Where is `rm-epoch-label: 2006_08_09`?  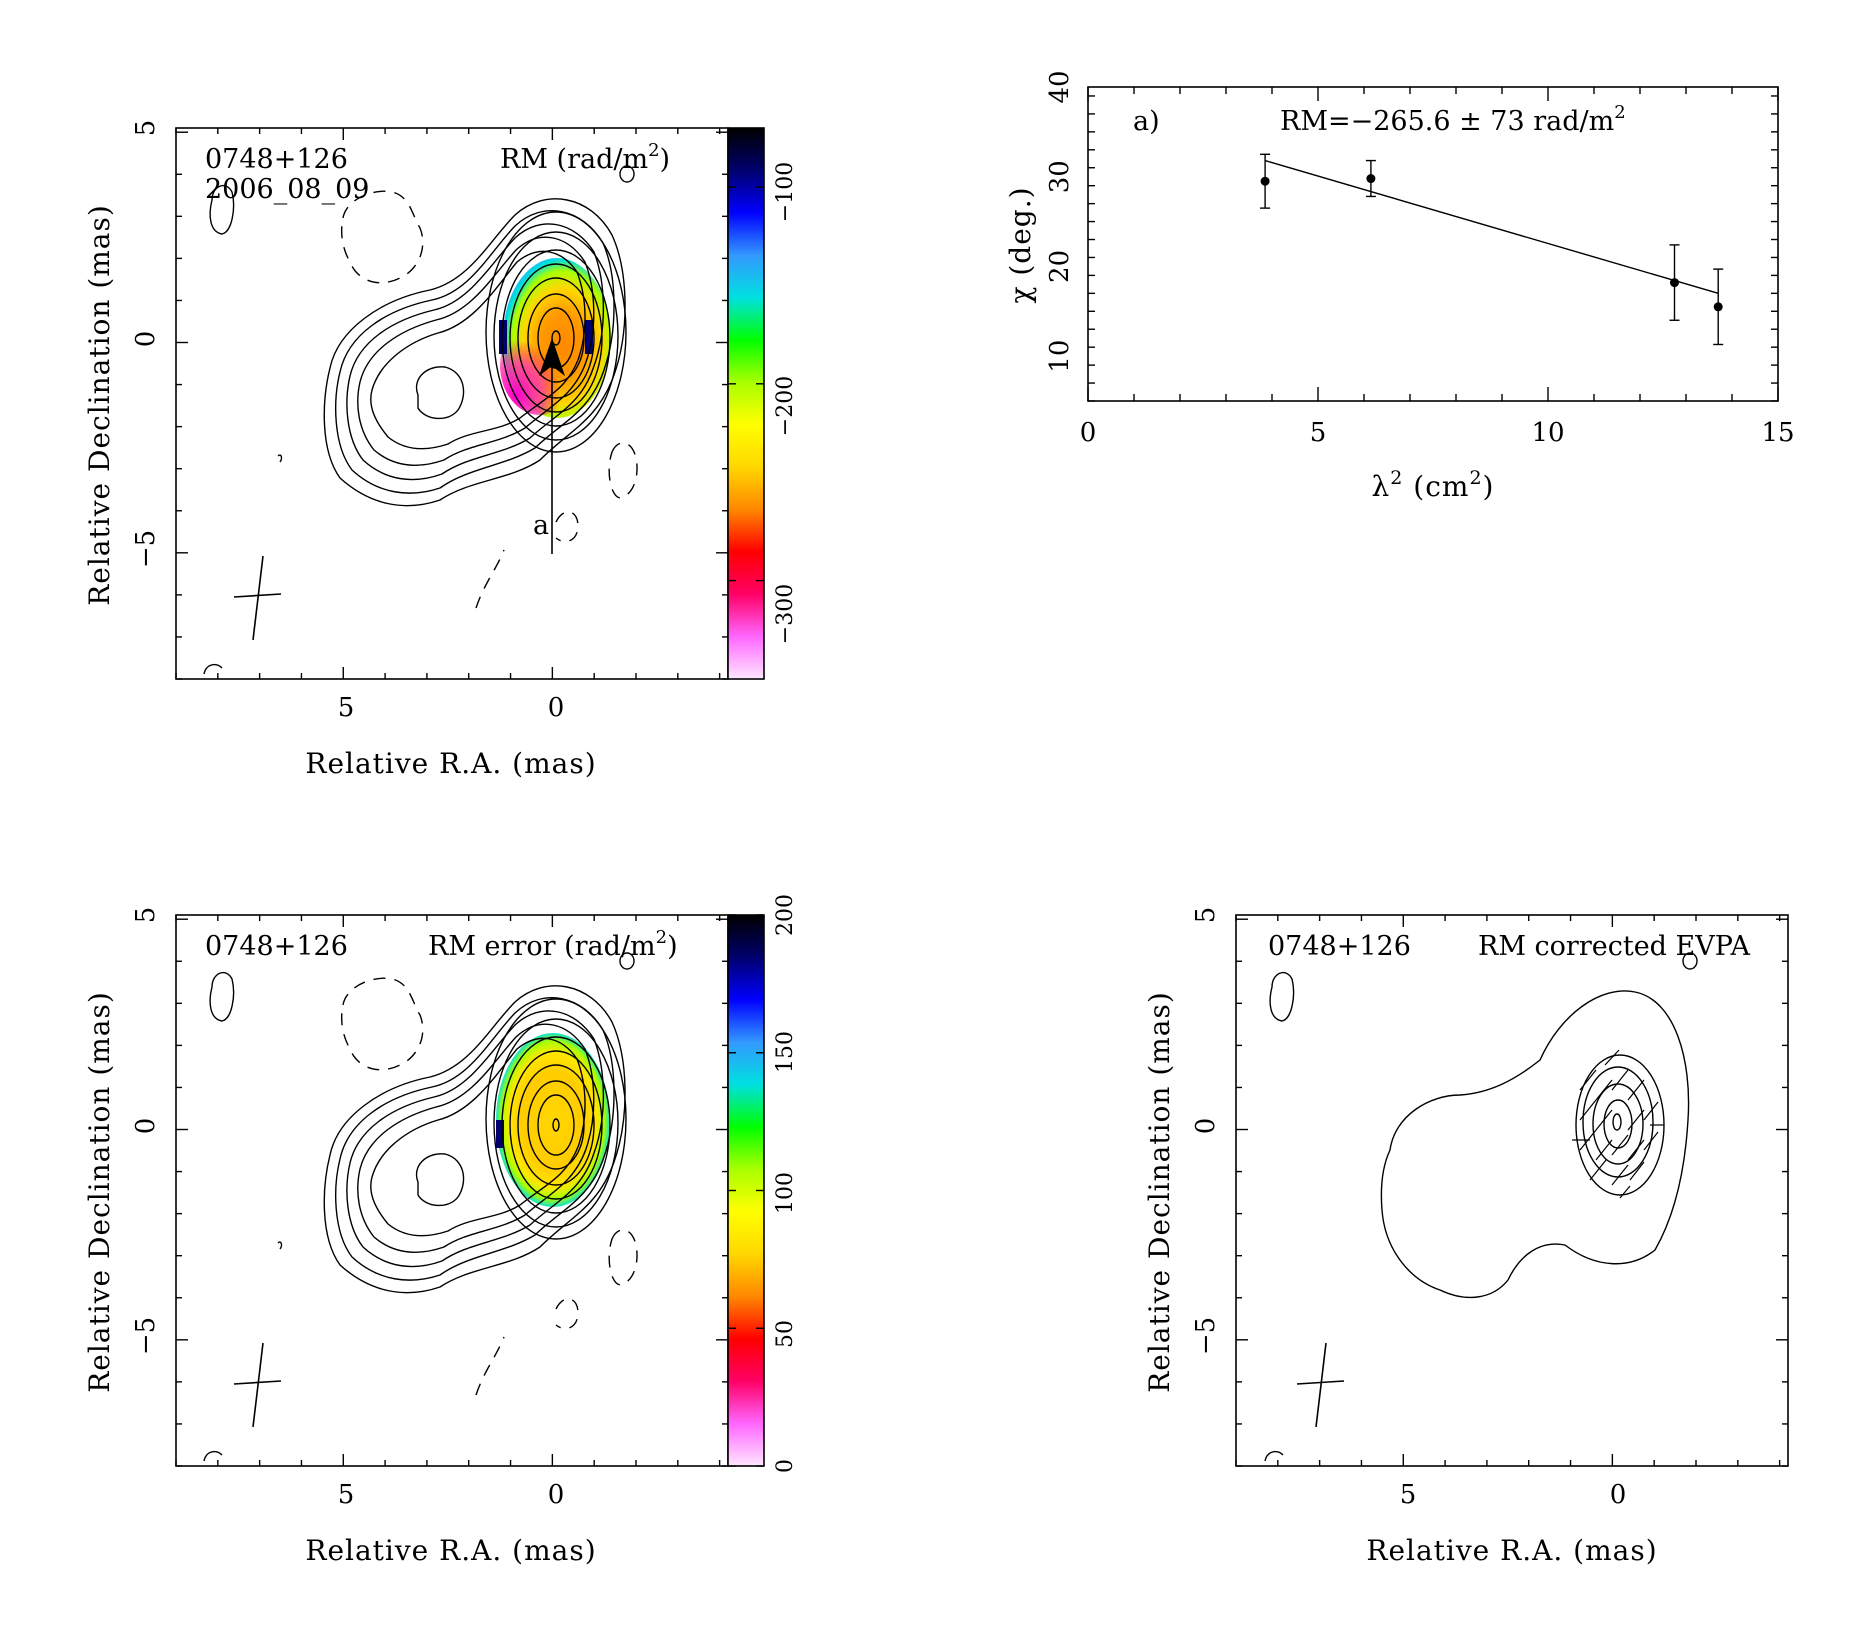
rm-epoch-label: 2006_08_09 is located at coordinates (287, 189).